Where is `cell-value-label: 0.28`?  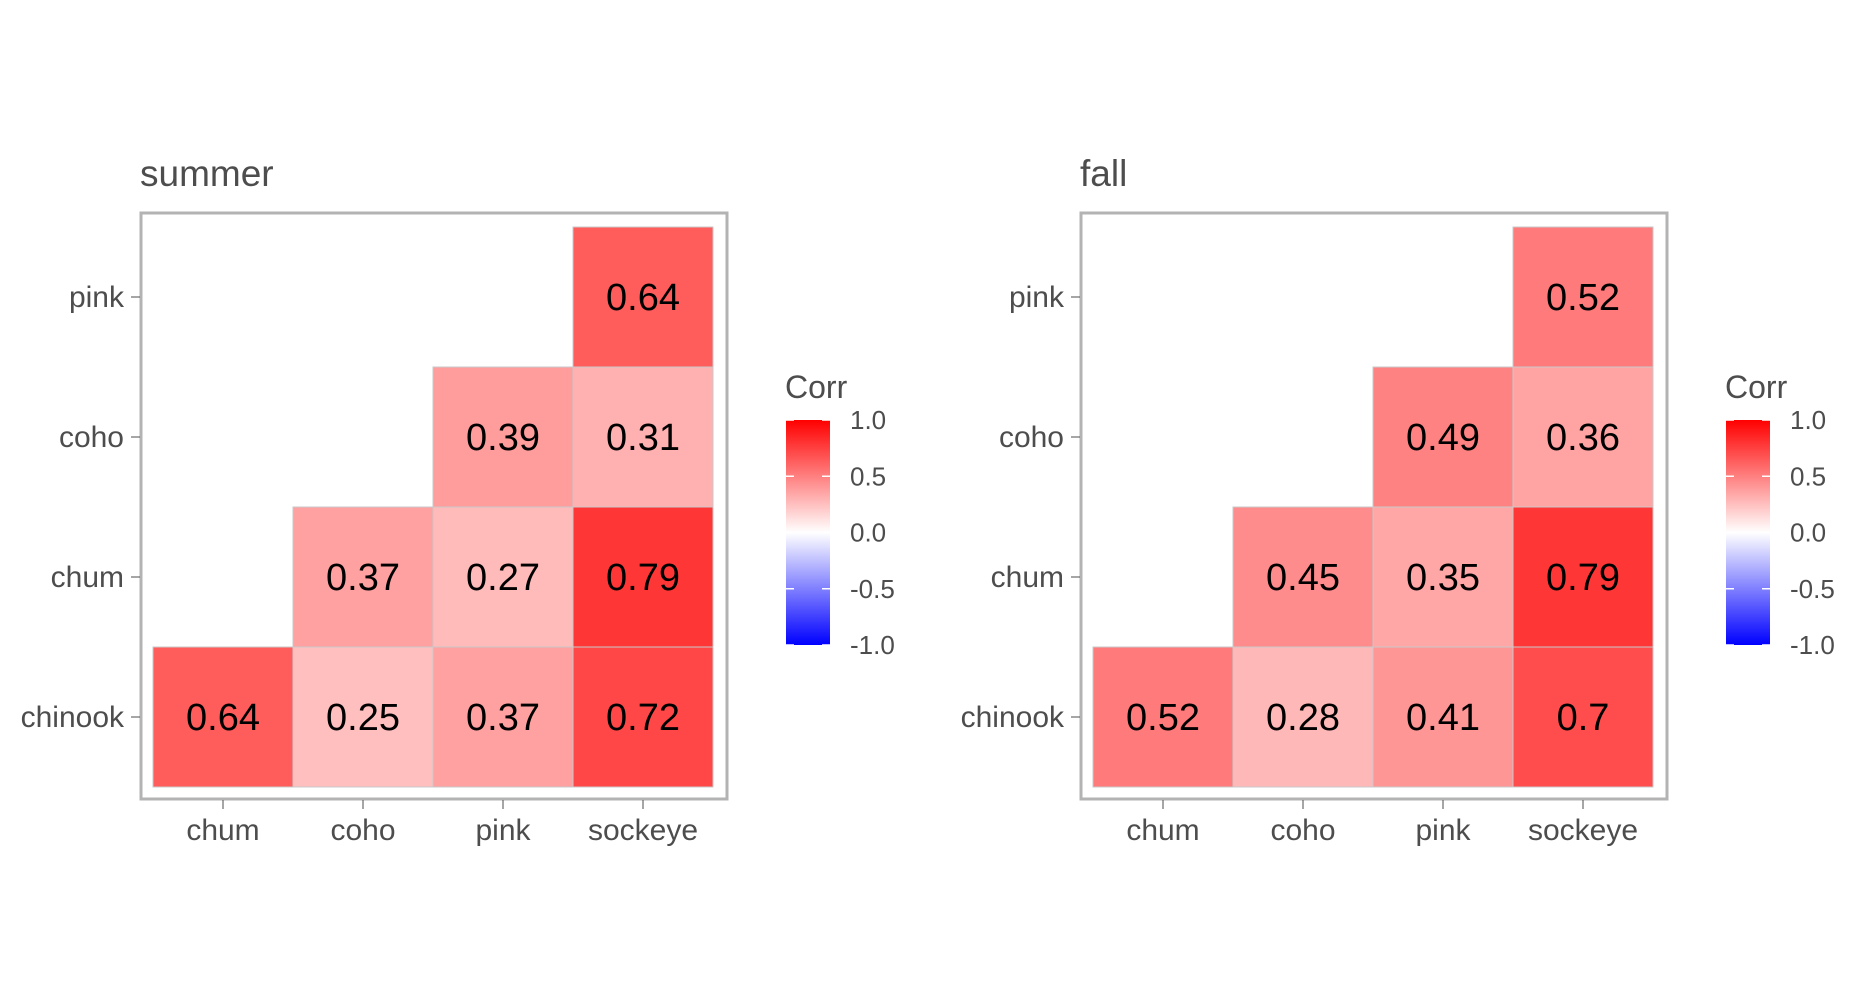
cell-value-label: 0.28 is located at coordinates (1303, 718).